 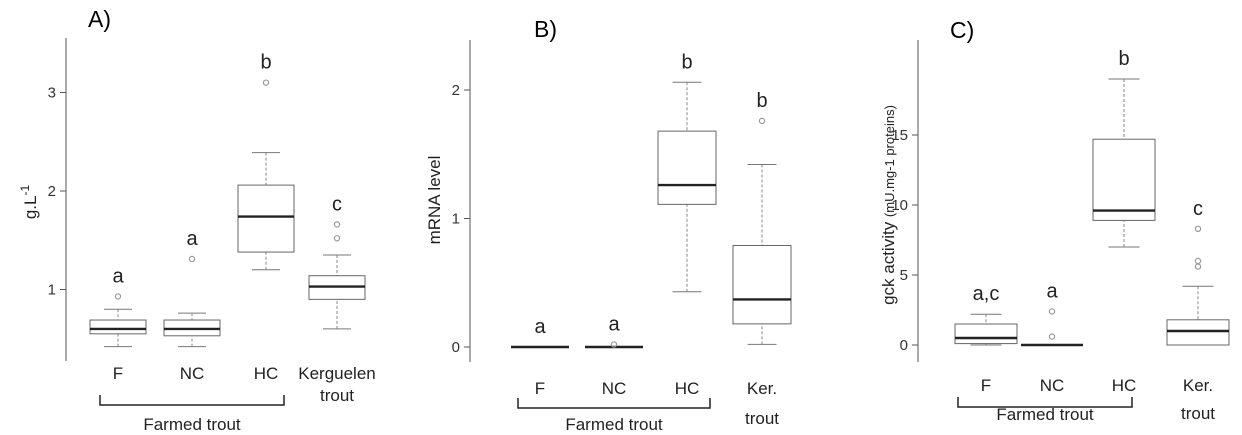 What do you see at coordinates (1198, 310) in the screenshot?
I see `box-3: c Ker. trout` at bounding box center [1198, 310].